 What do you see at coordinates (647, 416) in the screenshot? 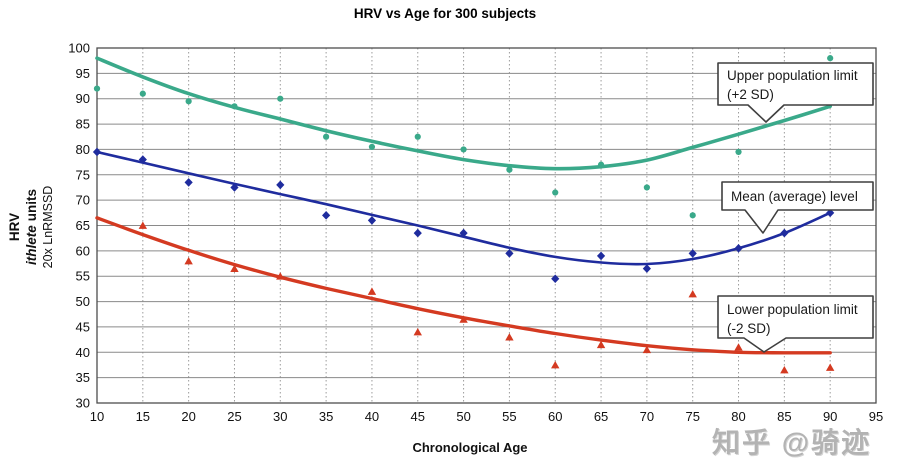
I see `x-tick-label: 70` at bounding box center [647, 416].